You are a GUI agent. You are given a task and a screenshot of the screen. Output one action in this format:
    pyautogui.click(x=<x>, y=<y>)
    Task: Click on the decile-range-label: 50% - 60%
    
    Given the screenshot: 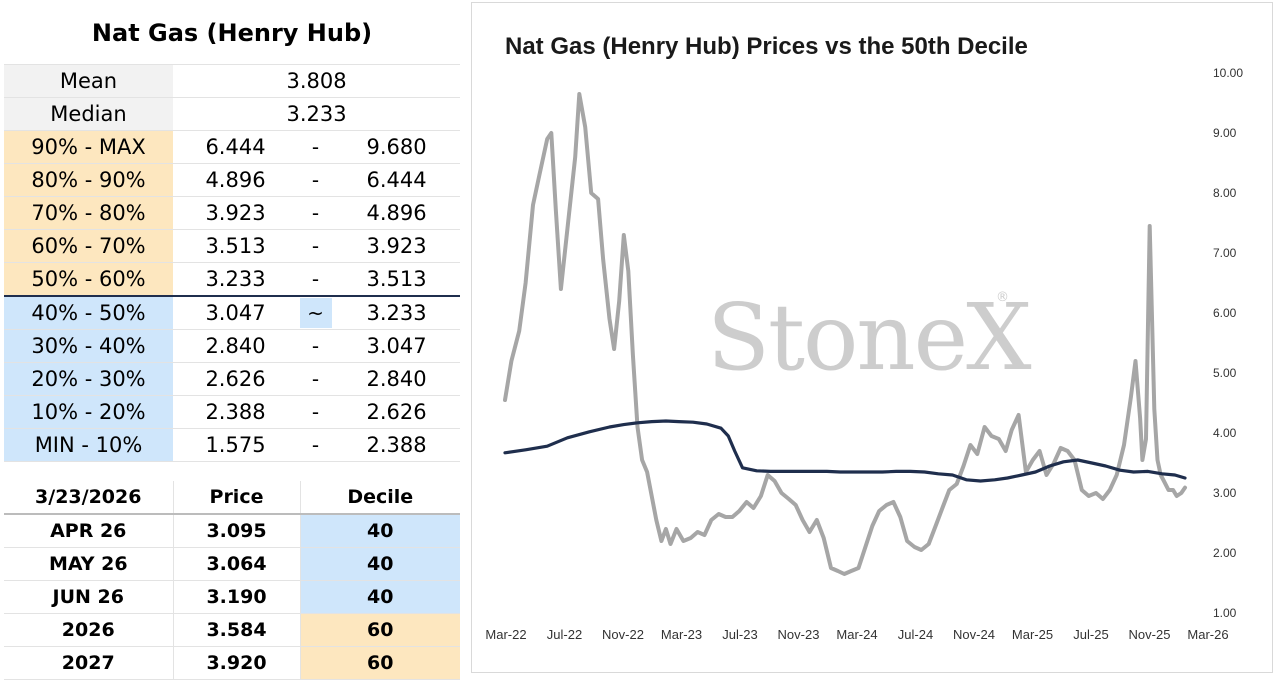 What is the action you would take?
    pyautogui.click(x=88, y=279)
    